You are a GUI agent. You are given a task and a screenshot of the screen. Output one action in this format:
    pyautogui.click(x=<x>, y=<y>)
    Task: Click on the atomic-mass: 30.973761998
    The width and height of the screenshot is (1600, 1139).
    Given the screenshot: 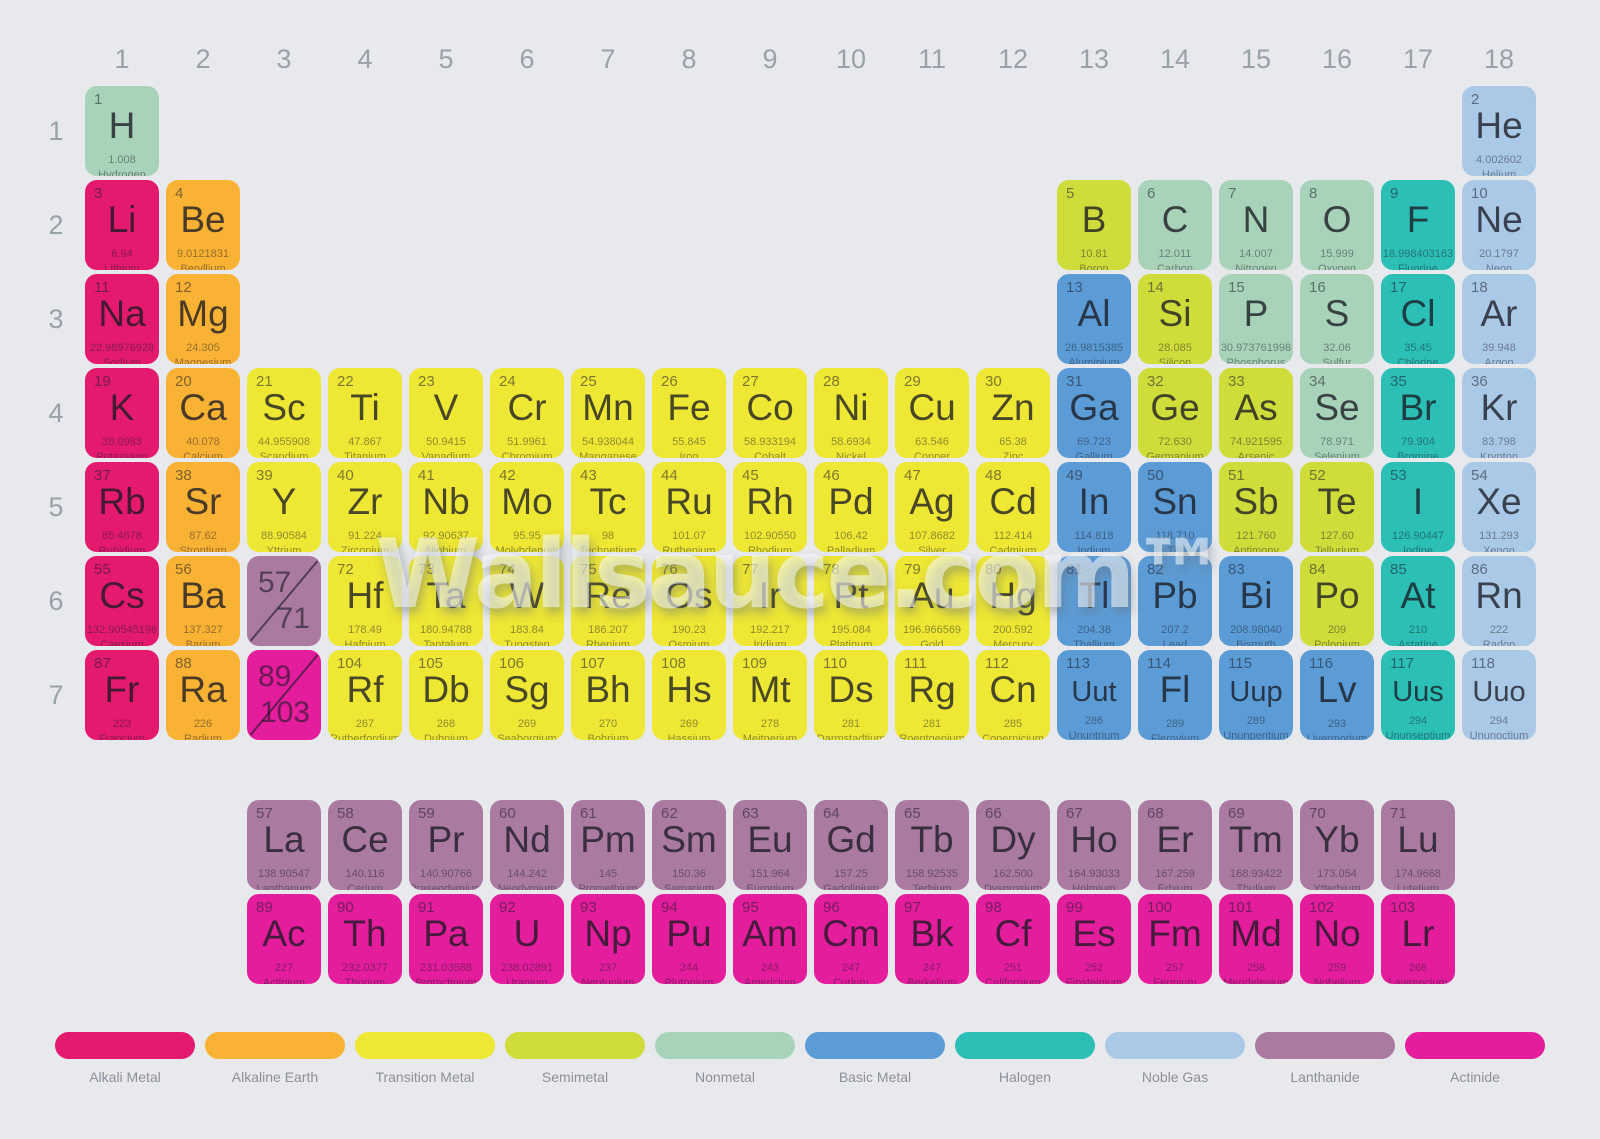 What is the action you would take?
    pyautogui.click(x=1256, y=347)
    